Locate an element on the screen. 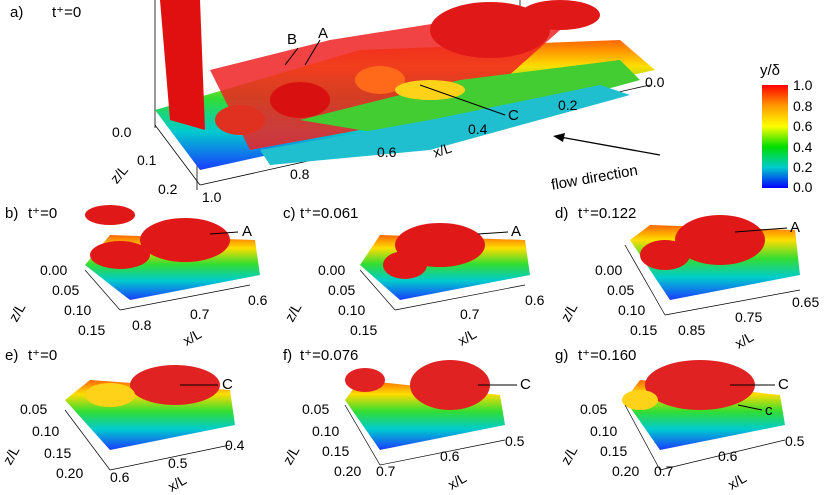  annotation-a-c: A is located at coordinates (516, 231).